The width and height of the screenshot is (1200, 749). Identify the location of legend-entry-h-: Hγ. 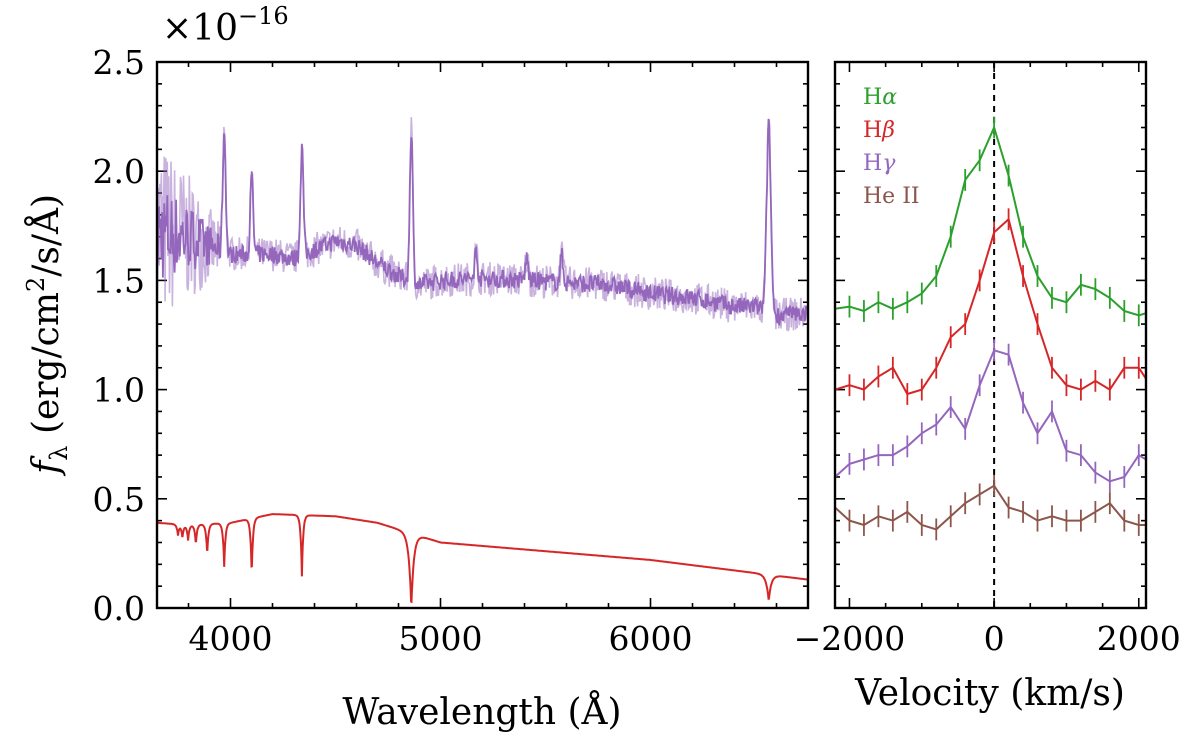
(879, 163).